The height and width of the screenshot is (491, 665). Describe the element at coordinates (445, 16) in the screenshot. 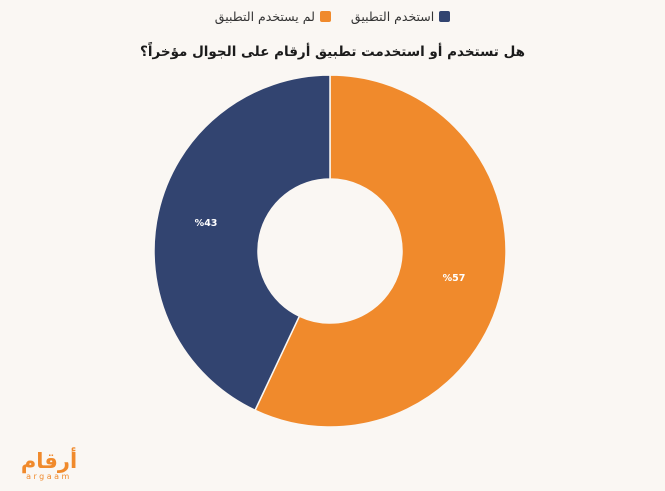

I see `legend-swatch-used` at that location.